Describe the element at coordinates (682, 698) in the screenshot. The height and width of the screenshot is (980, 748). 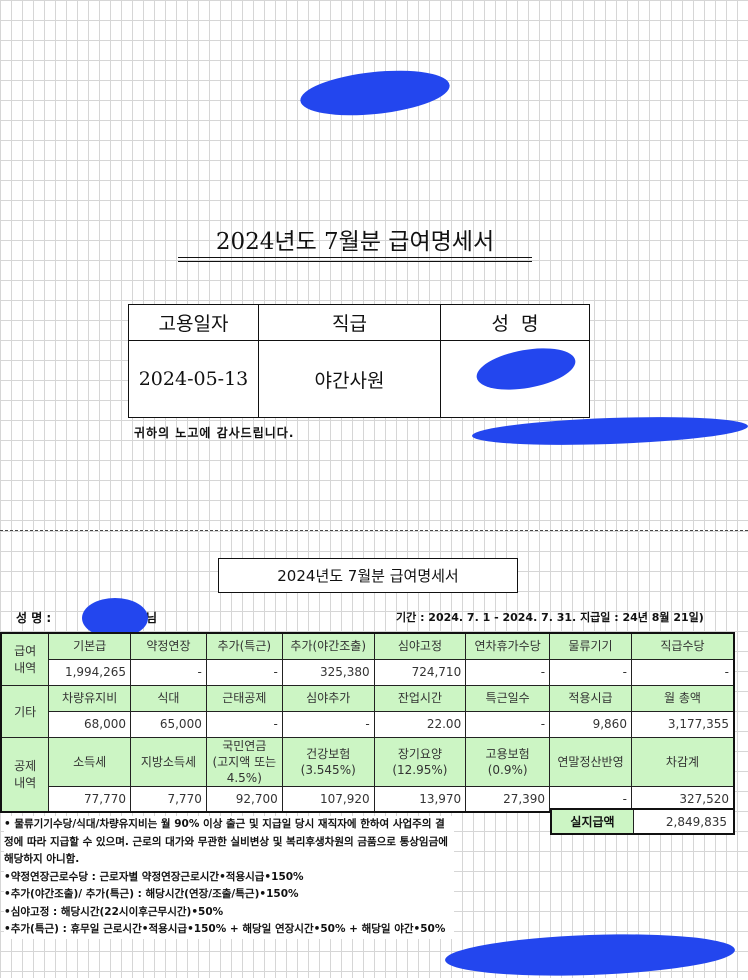
I see `column-header: 월 총액` at that location.